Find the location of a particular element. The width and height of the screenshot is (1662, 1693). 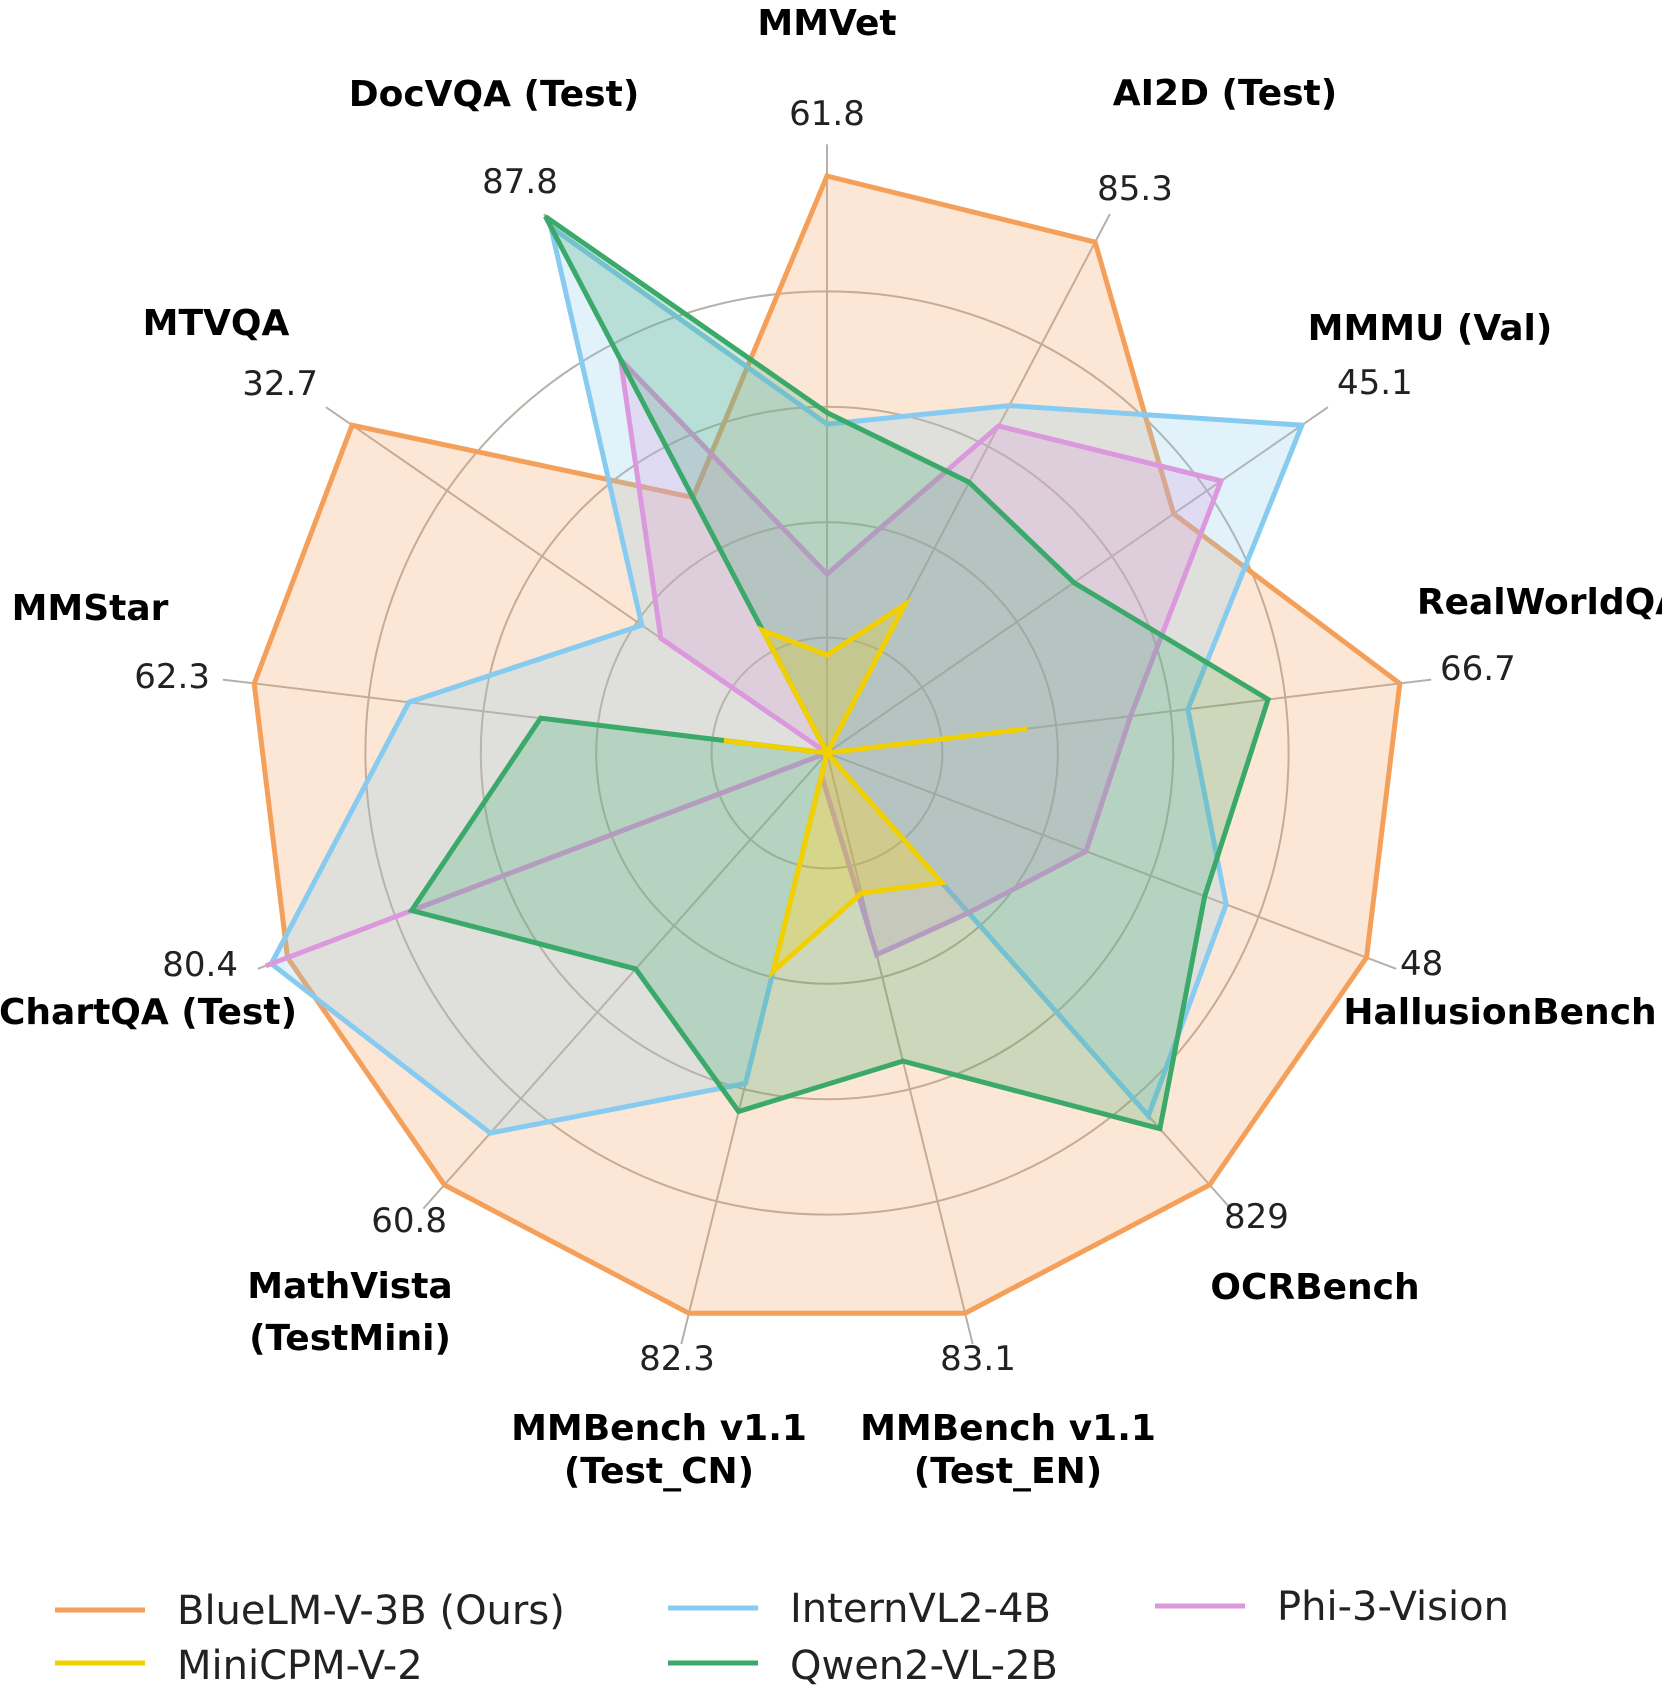

legend-item-minicpm: MiniCPM-V-2 is located at coordinates (239, 1666).